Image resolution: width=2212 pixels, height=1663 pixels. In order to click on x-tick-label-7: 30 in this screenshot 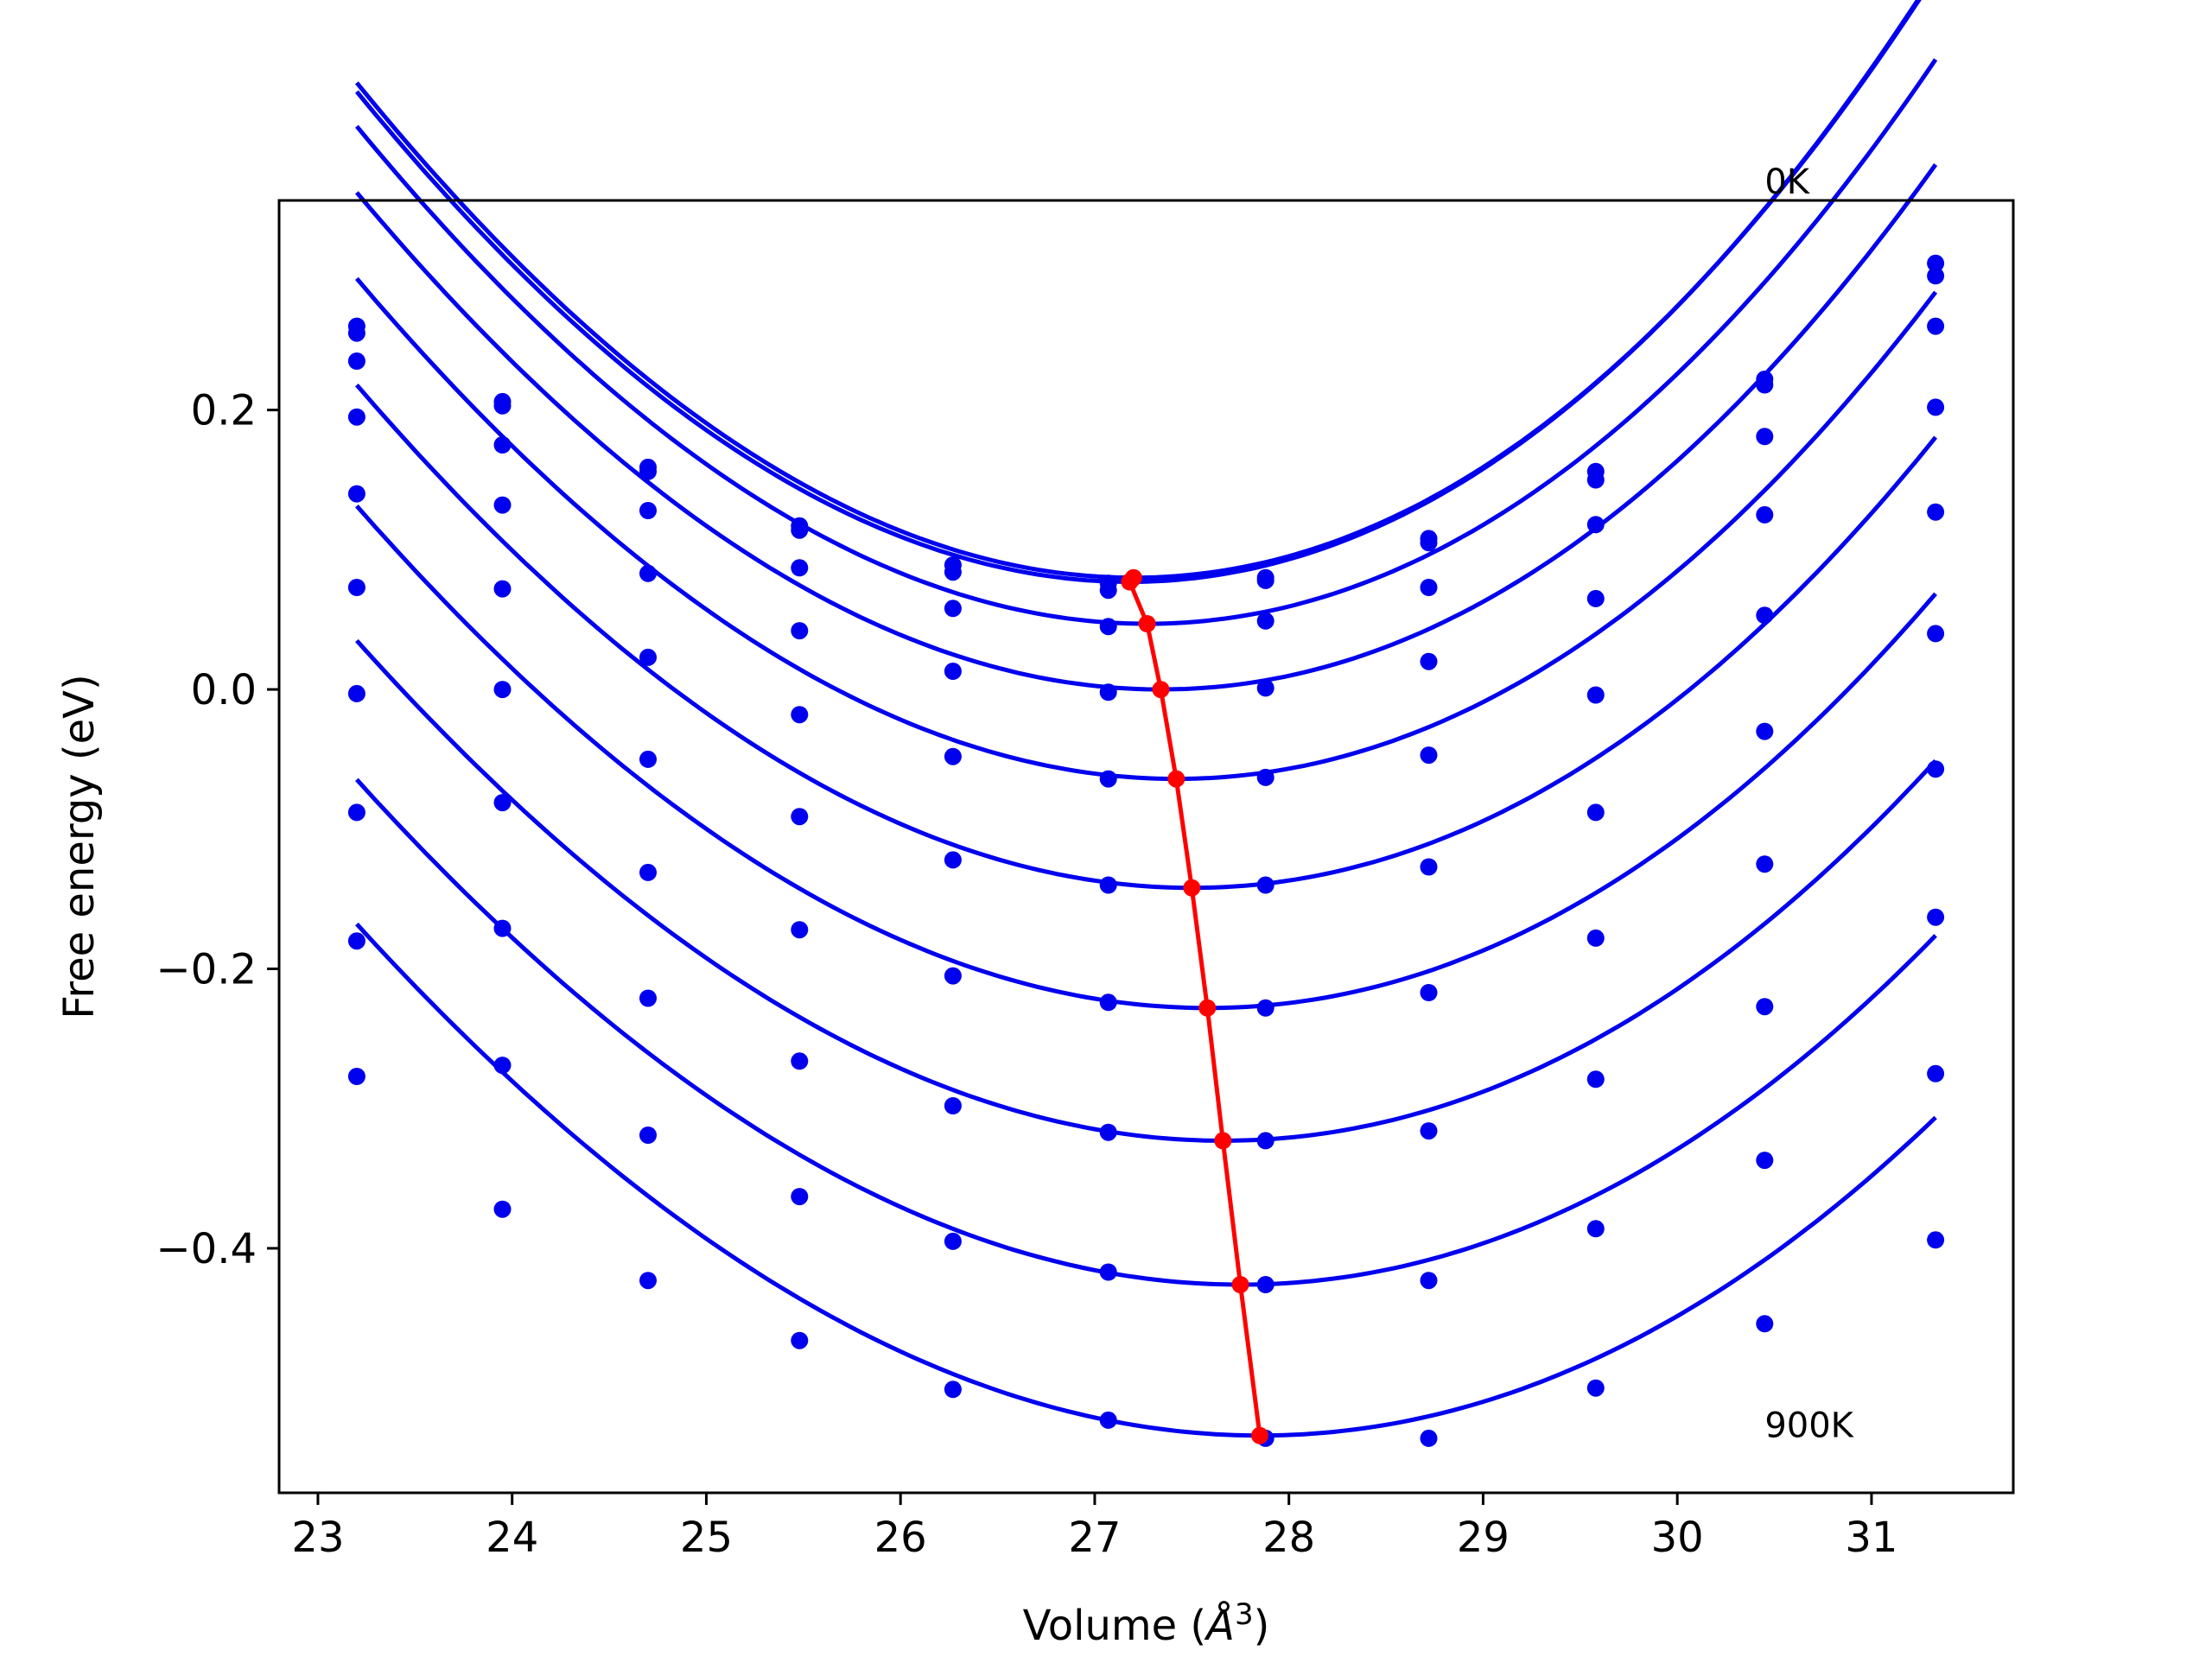, I will do `click(1677, 1538)`.